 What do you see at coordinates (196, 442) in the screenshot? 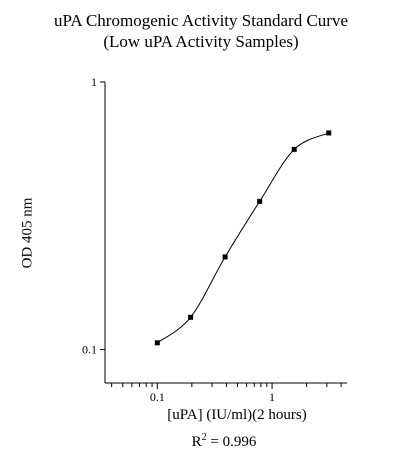
I see `r-squared-label: R` at bounding box center [196, 442].